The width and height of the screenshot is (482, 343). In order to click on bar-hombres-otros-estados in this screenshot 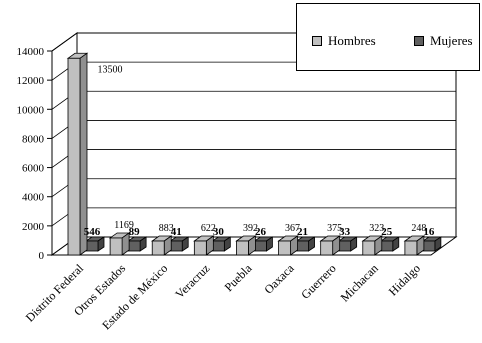, I will do `click(119, 244)`.